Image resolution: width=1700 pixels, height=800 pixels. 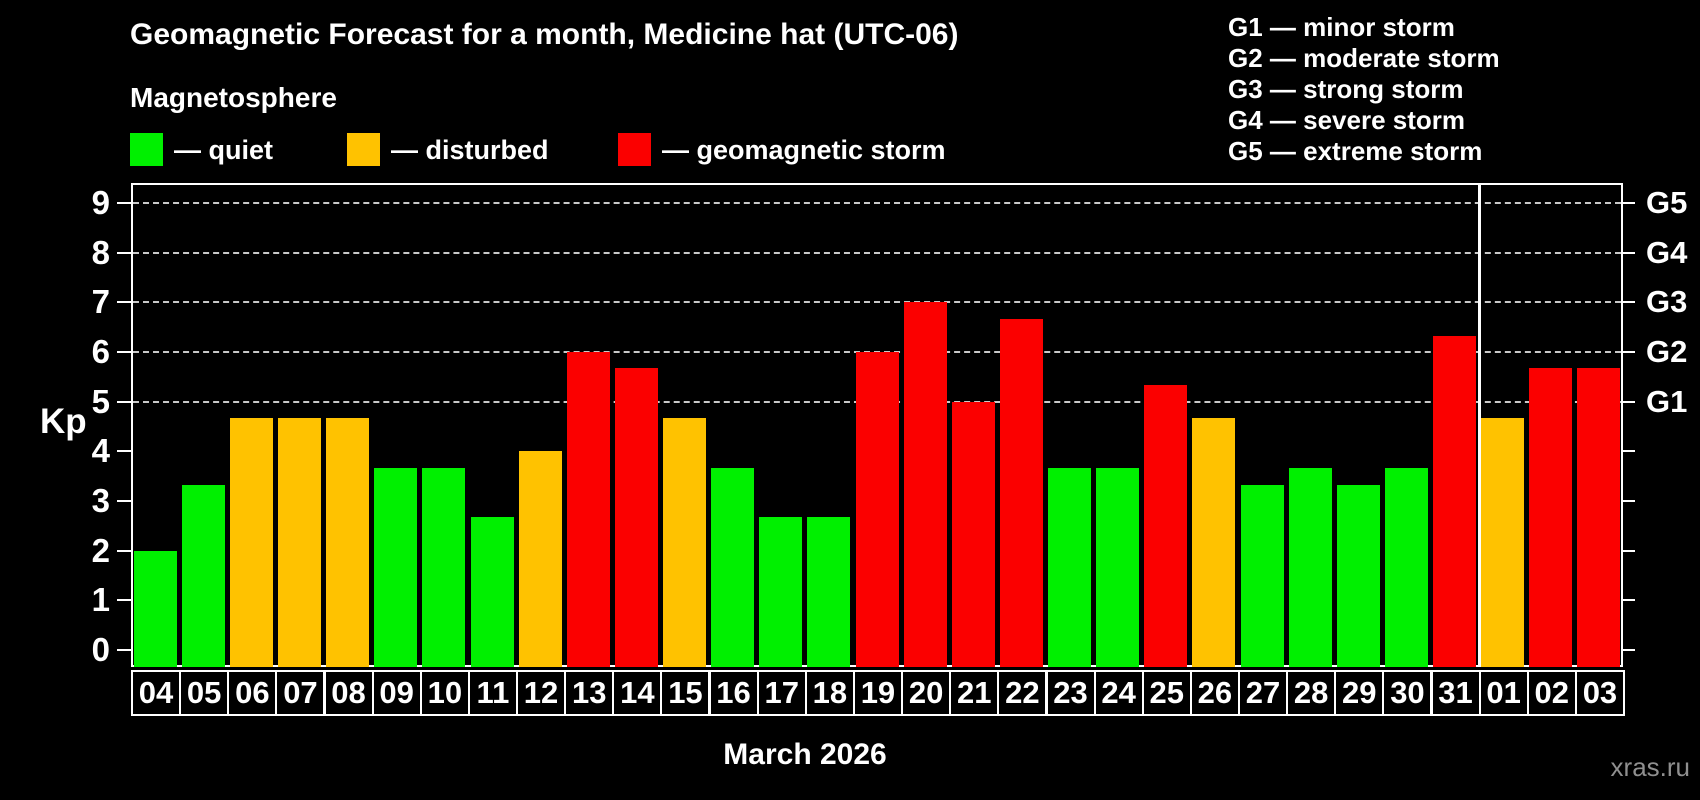 I want to click on x-axis-month-label: March 2026, so click(x=805, y=754).